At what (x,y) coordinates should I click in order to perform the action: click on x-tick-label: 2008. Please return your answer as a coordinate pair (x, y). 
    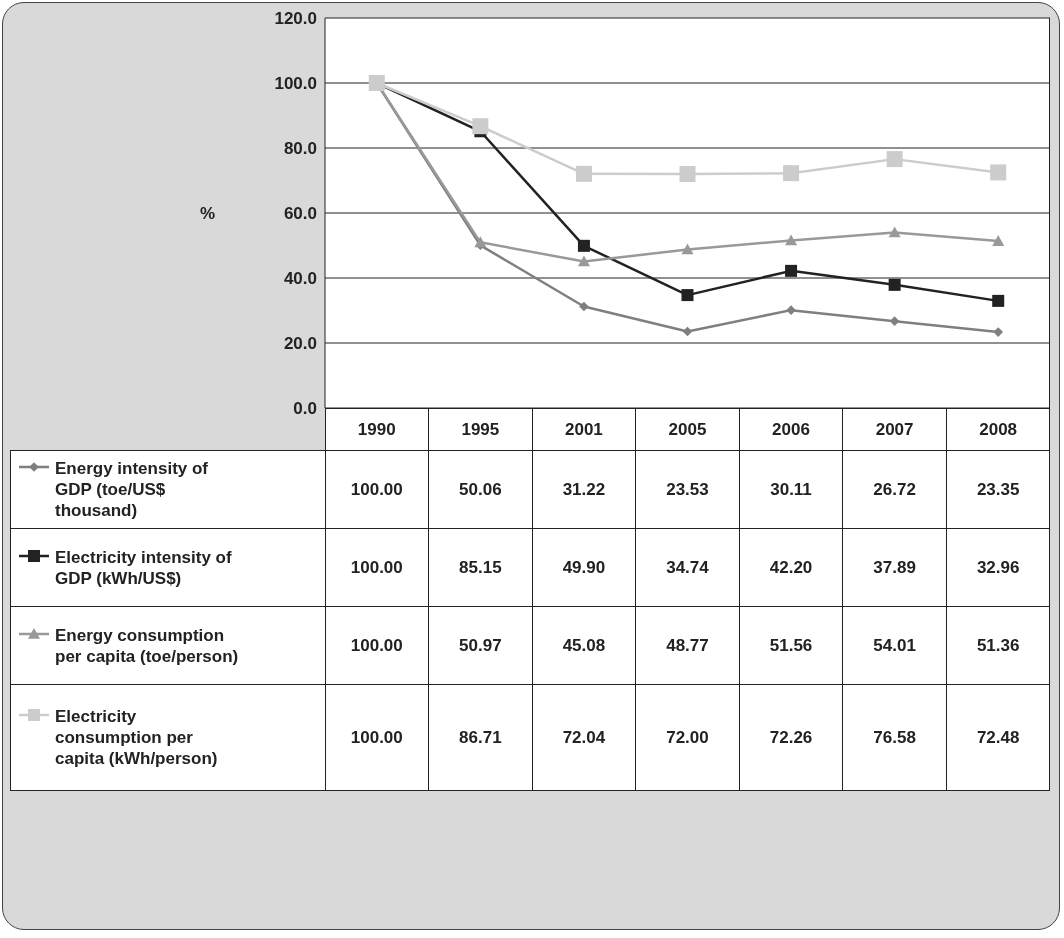
    Looking at the image, I should click on (998, 429).